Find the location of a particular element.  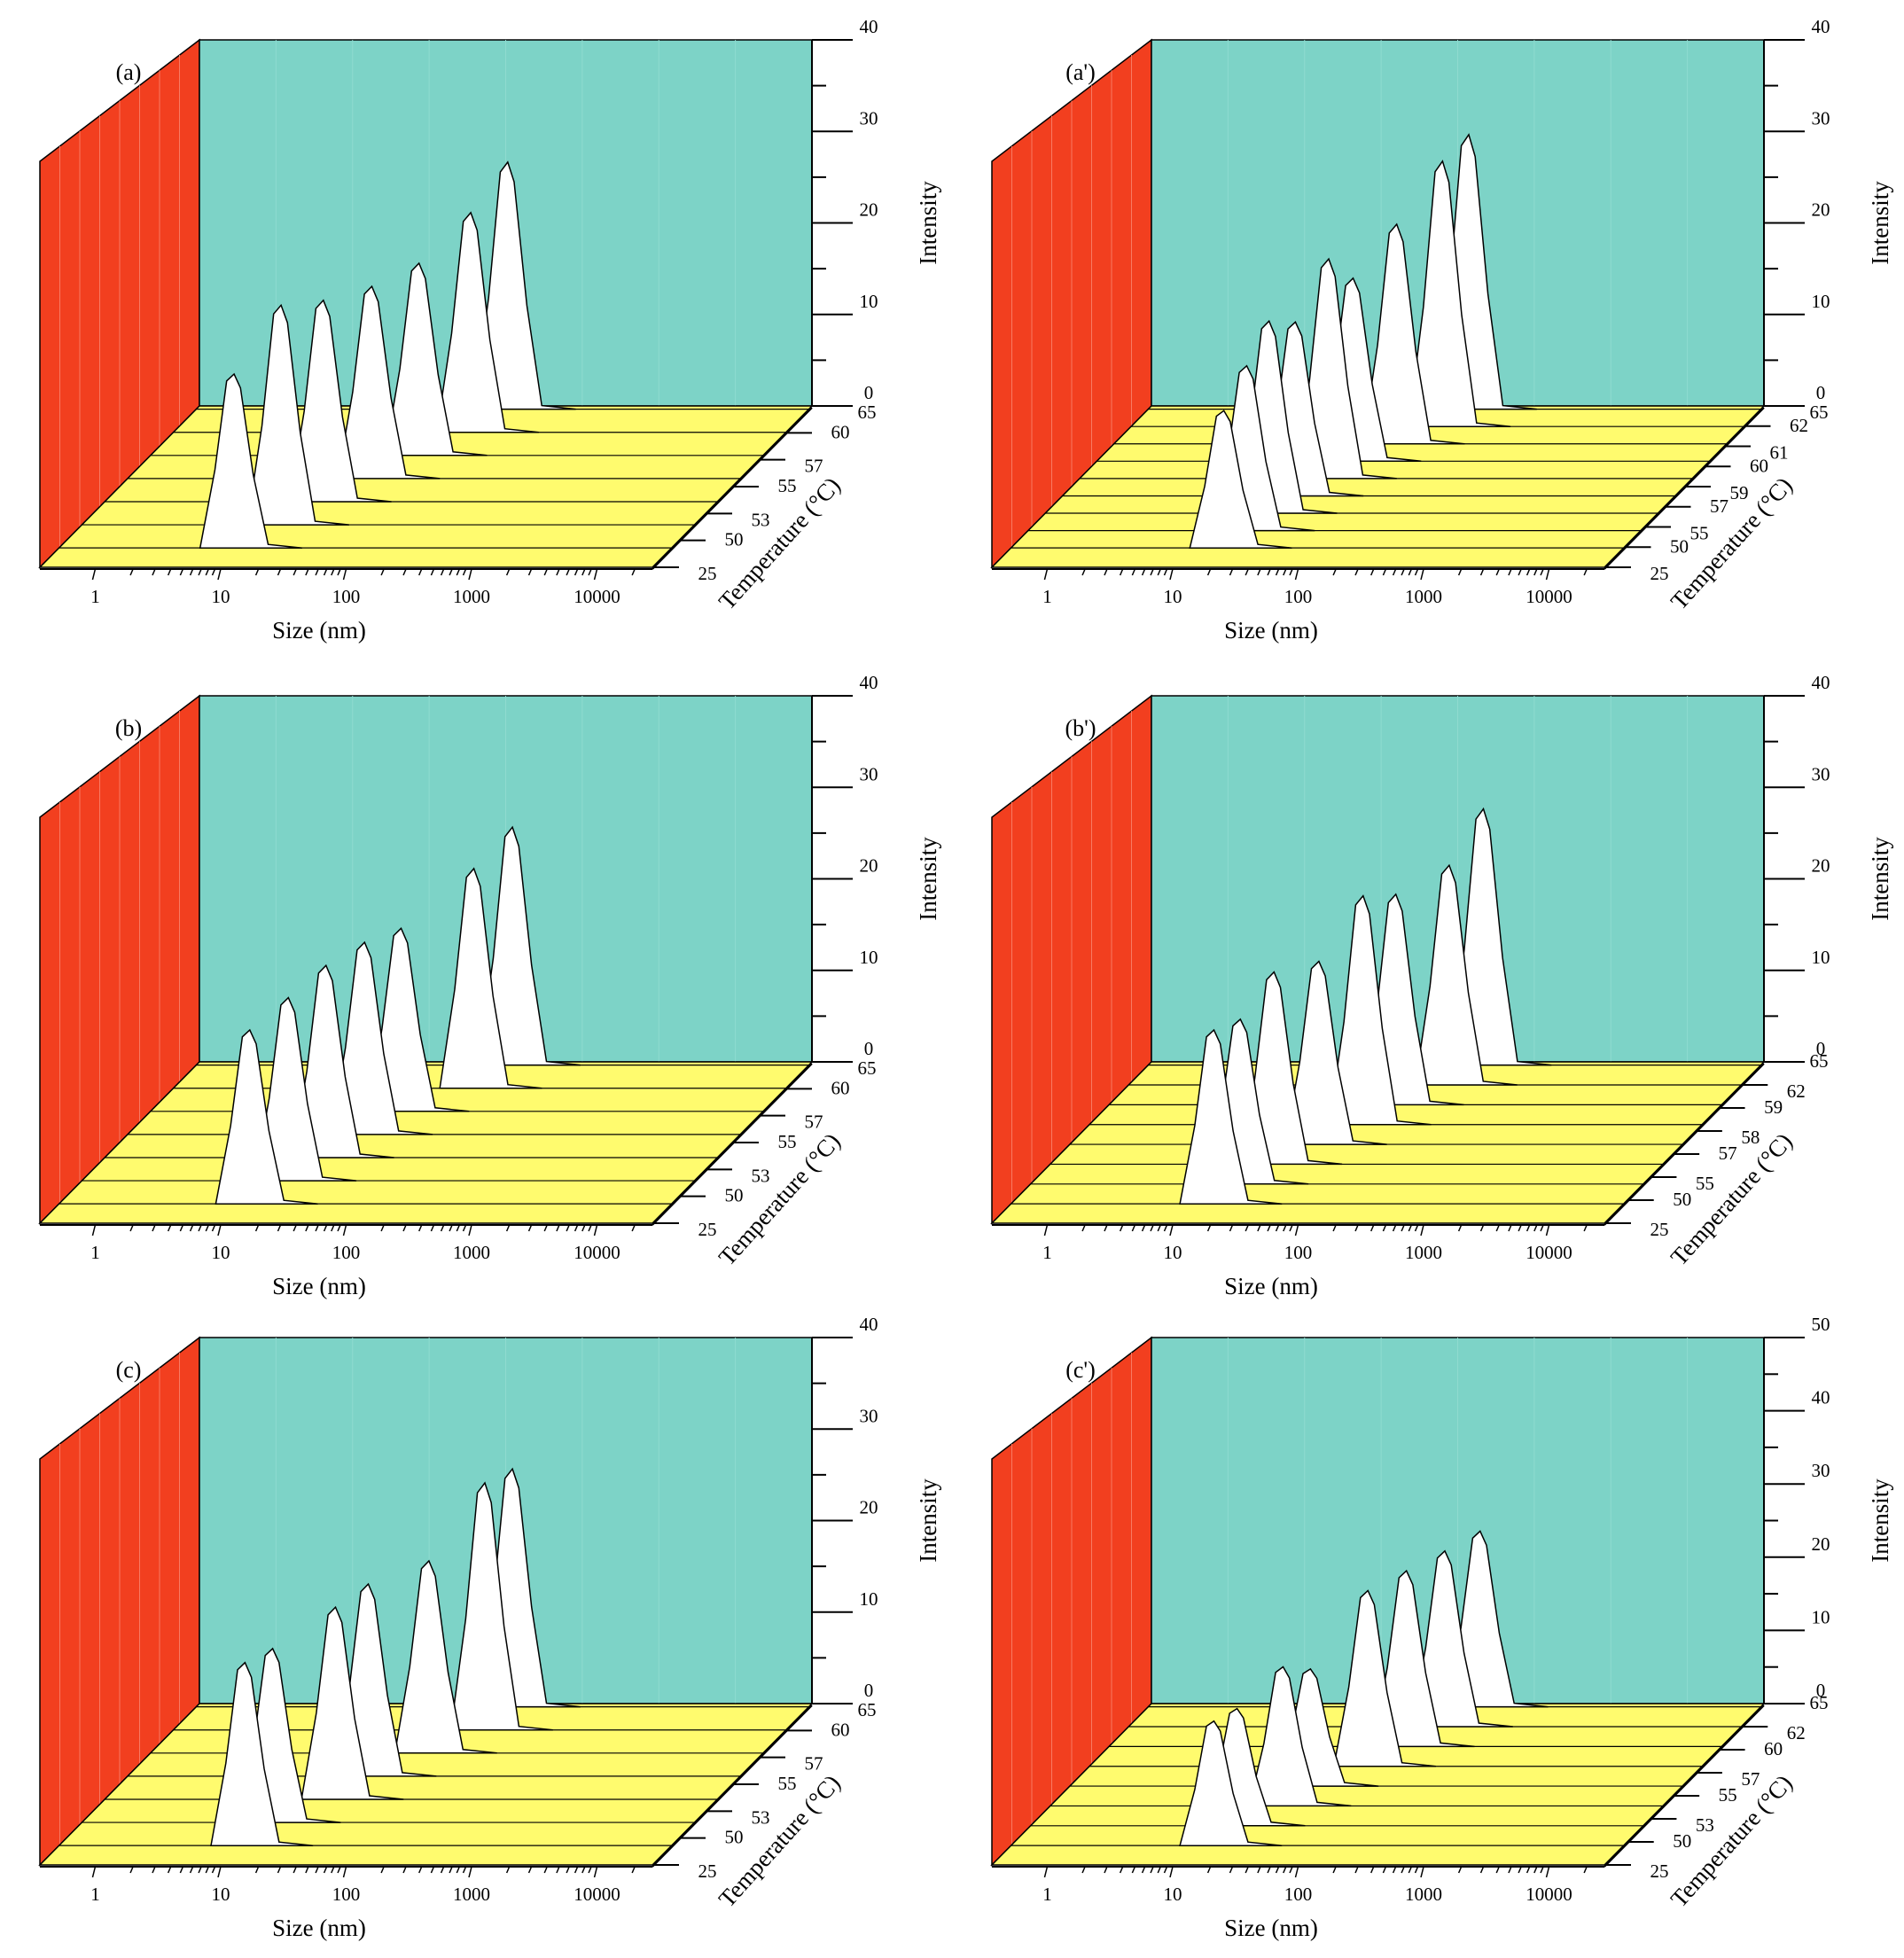

temperature-tick-label: 59 is located at coordinates (1739, 492).